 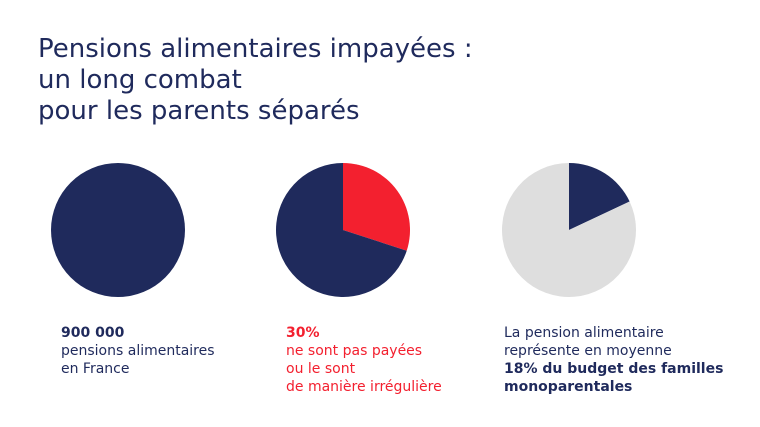 I want to click on caption-bold-line: monoparentales, so click(x=568, y=387).